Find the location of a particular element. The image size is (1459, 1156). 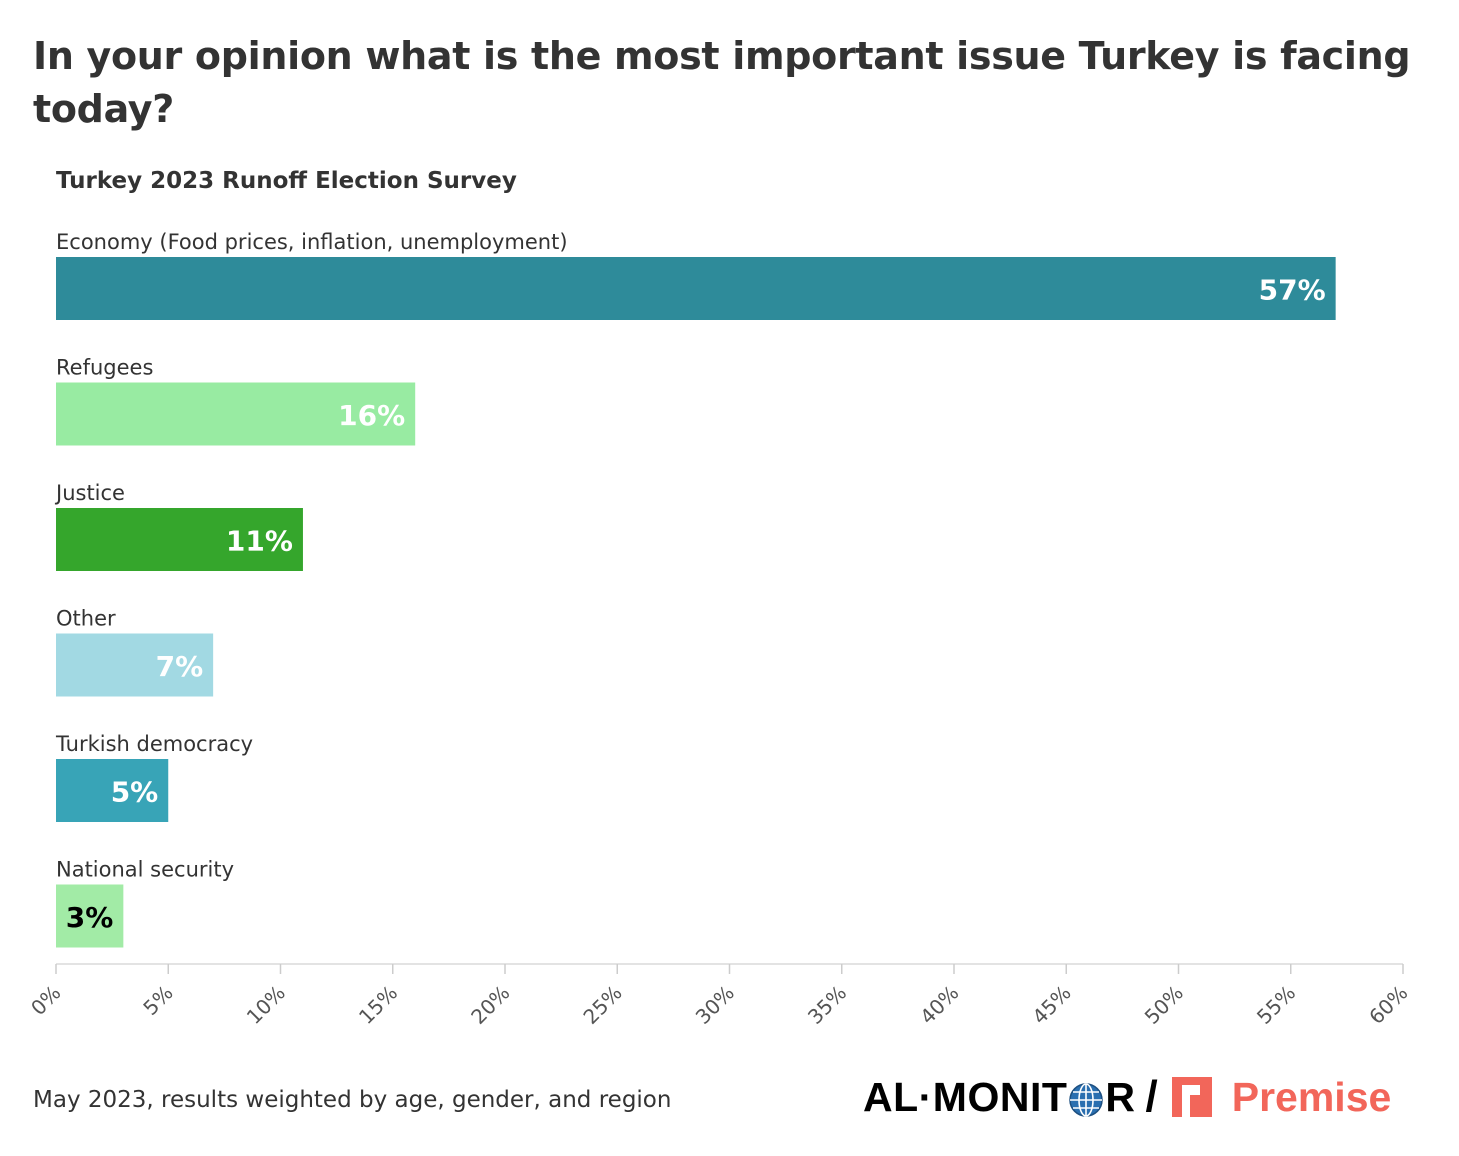

category-label: Other is located at coordinates (86, 619).